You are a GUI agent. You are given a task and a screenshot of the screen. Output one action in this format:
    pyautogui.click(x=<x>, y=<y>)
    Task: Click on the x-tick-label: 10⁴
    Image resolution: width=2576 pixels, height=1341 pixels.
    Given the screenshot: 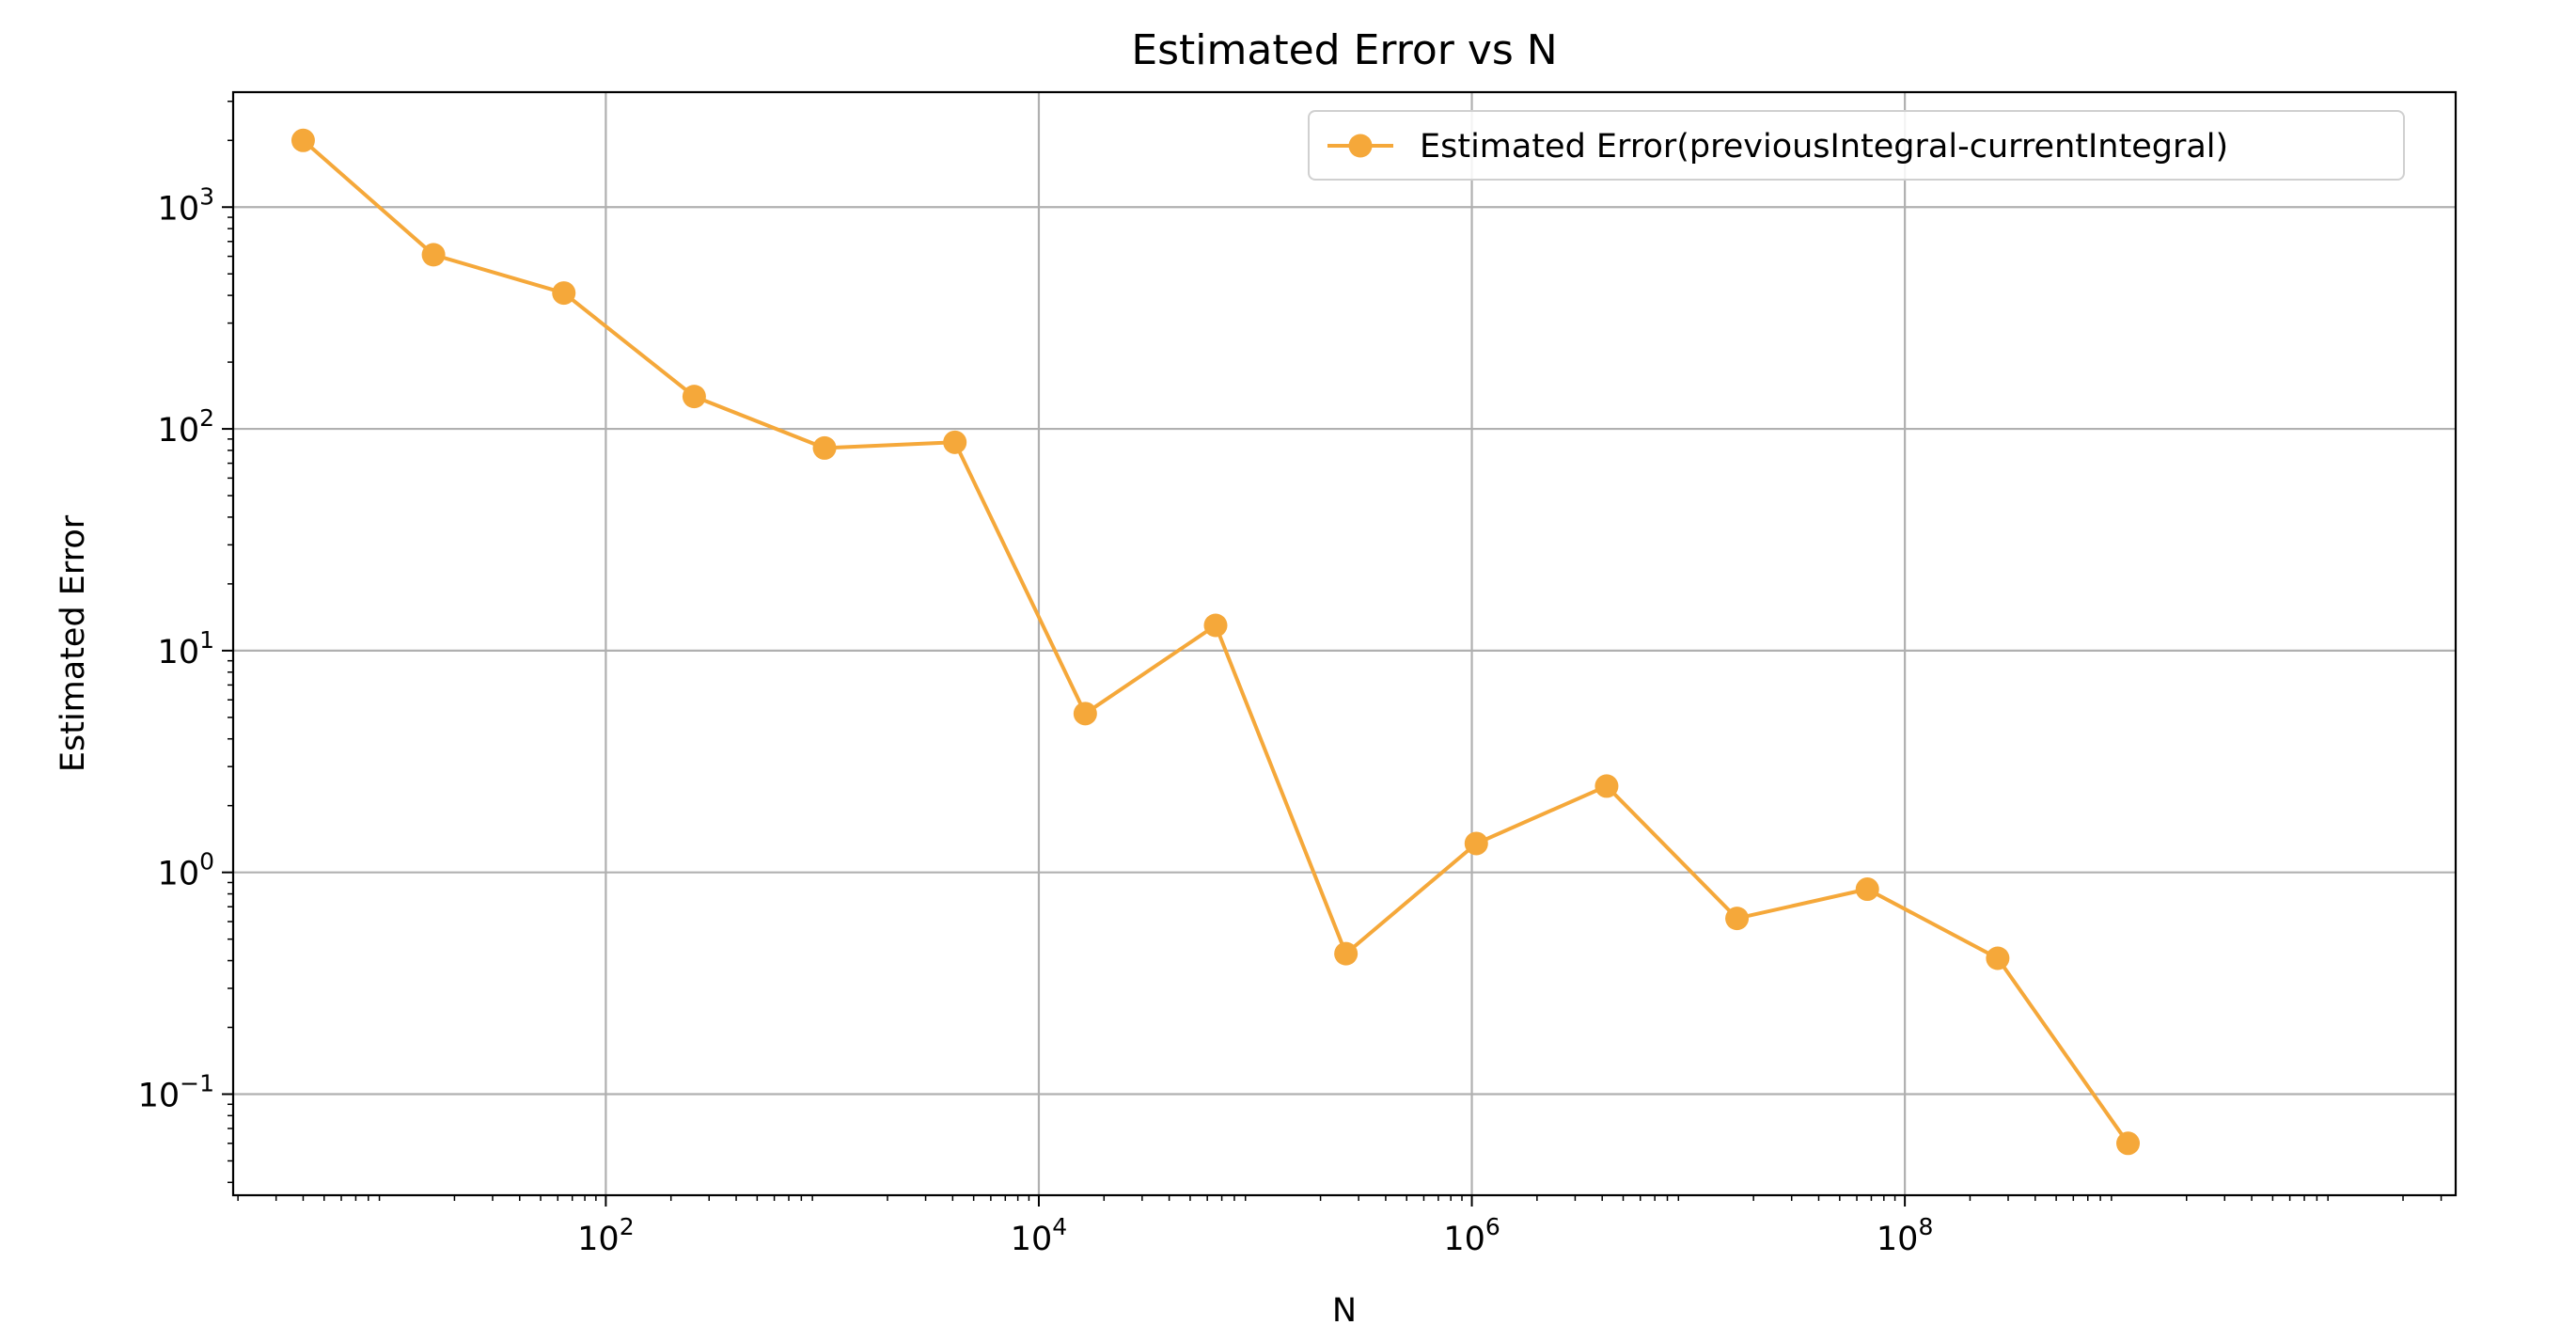 What is the action you would take?
    pyautogui.click(x=1039, y=1235)
    